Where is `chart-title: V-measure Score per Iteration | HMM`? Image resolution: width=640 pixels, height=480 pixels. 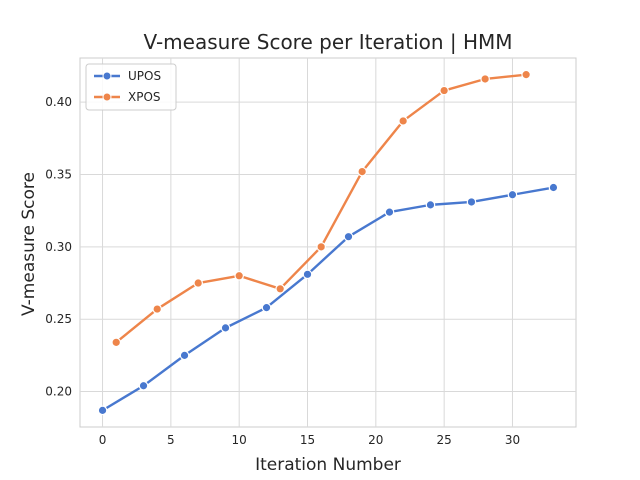
chart-title: V-measure Score per Iteration | HMM is located at coordinates (327, 42).